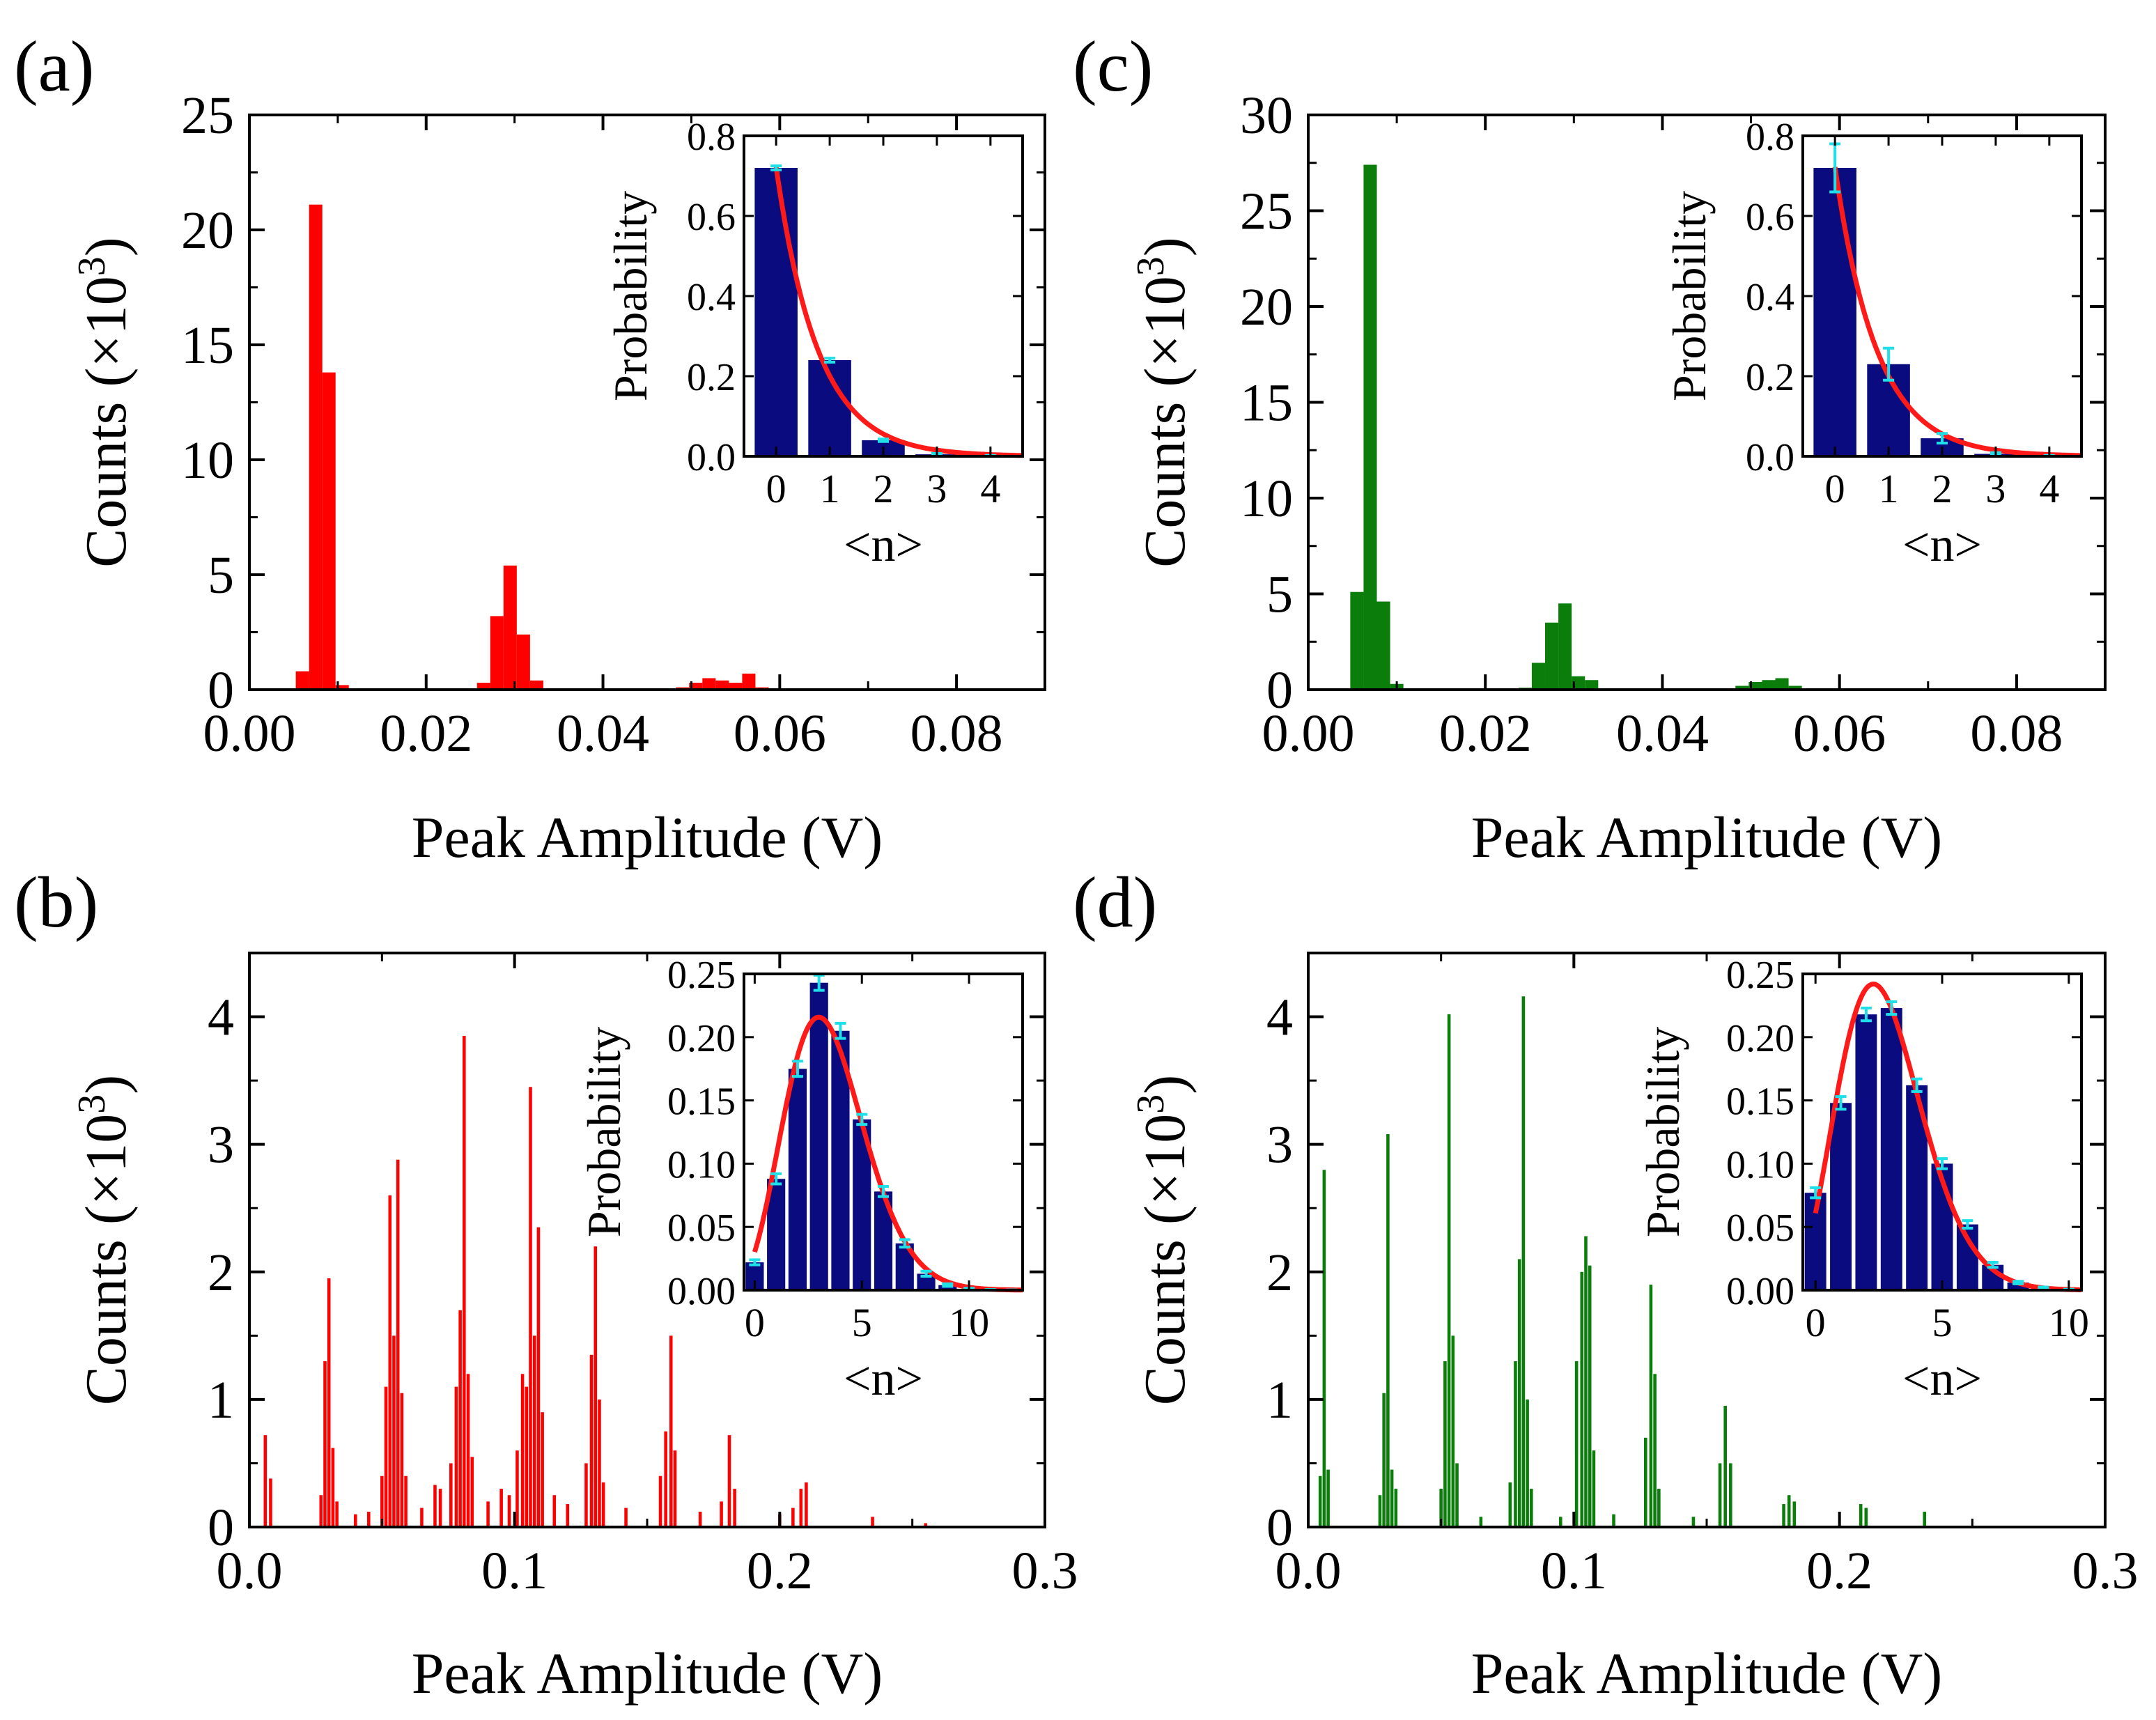  I want to click on inset-chart: 0 1 2 3 4 0.0 0.2 0.4 0.6 0.8 <n> Probability, so click(1873, 344).